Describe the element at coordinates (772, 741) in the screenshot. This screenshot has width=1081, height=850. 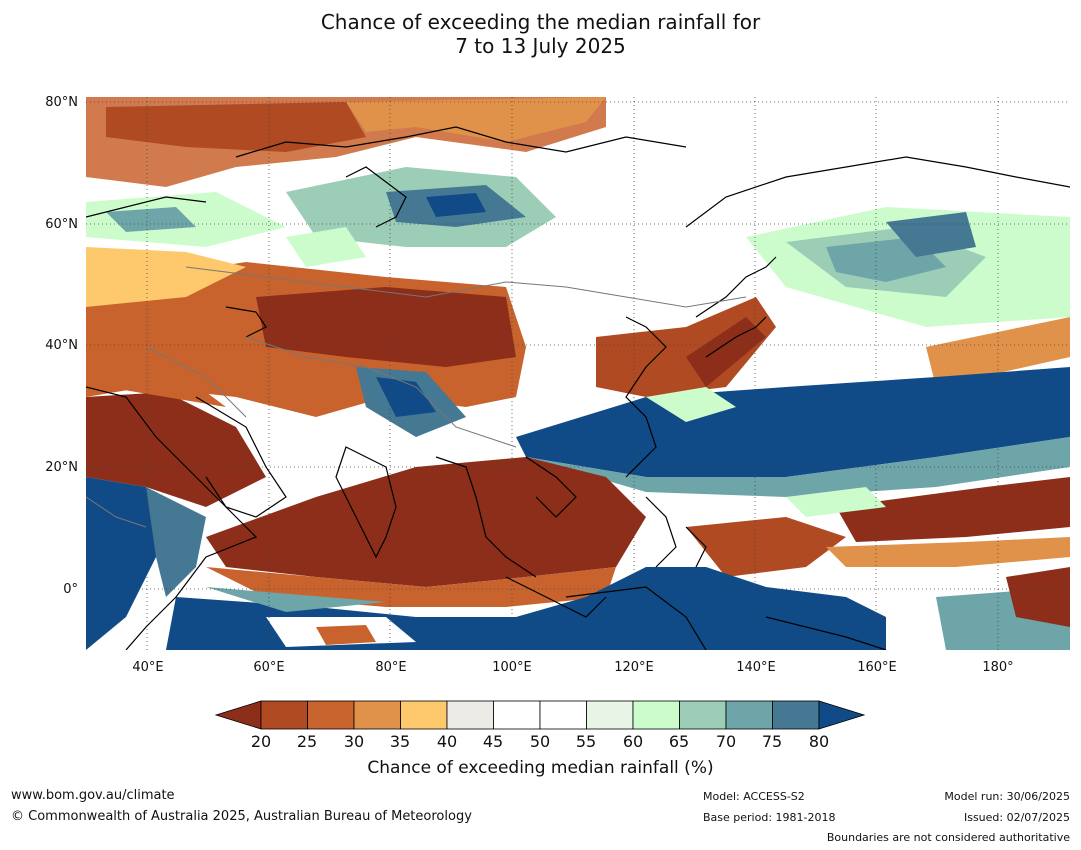
I see `colorbar-tick-75: 75` at that location.